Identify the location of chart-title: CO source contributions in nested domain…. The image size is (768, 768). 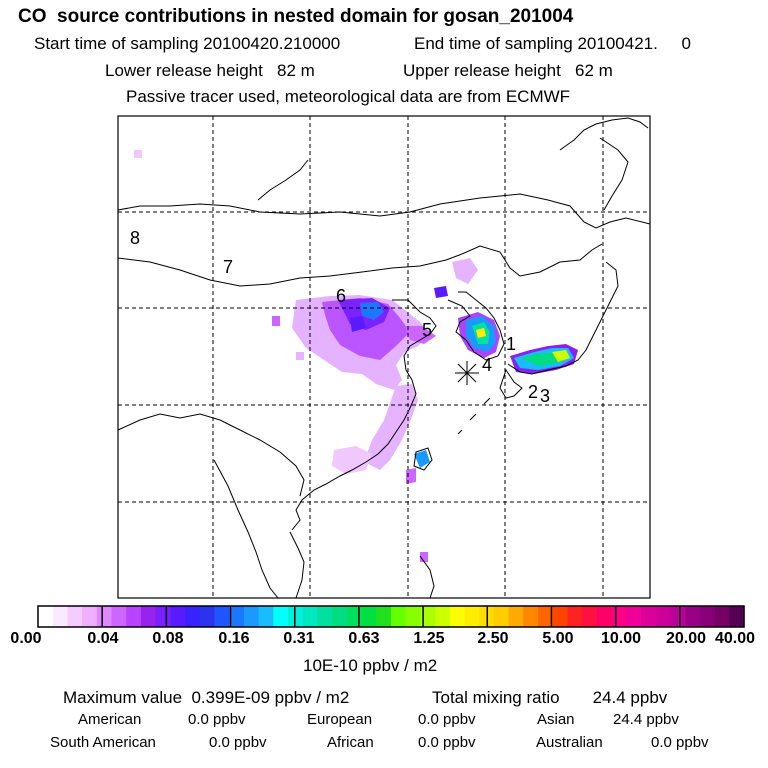
(296, 16).